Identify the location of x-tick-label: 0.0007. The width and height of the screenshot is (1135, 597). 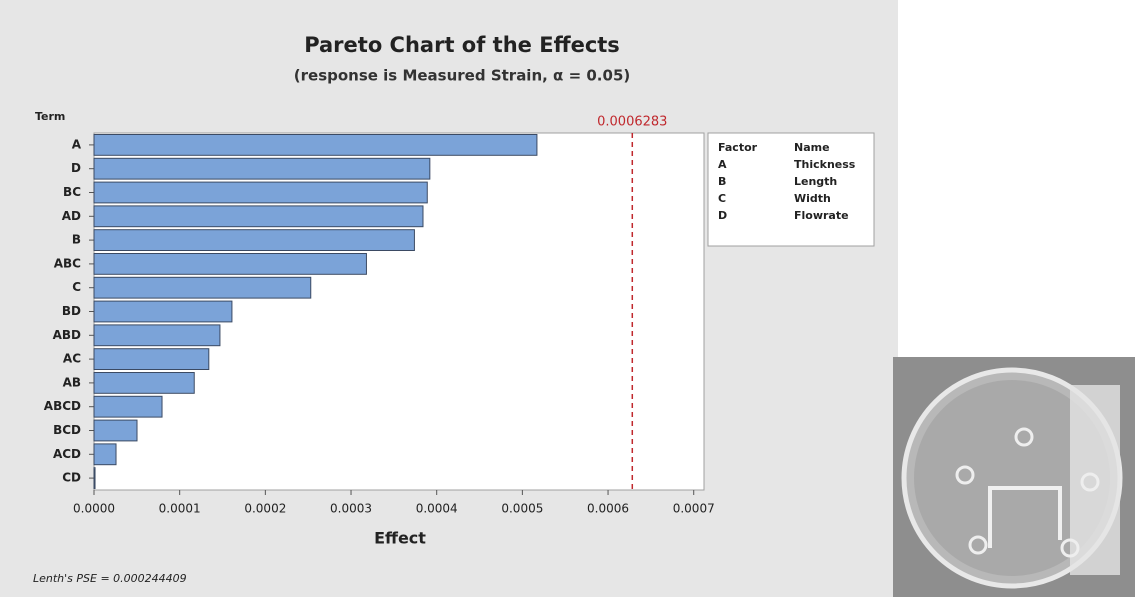
(694, 509).